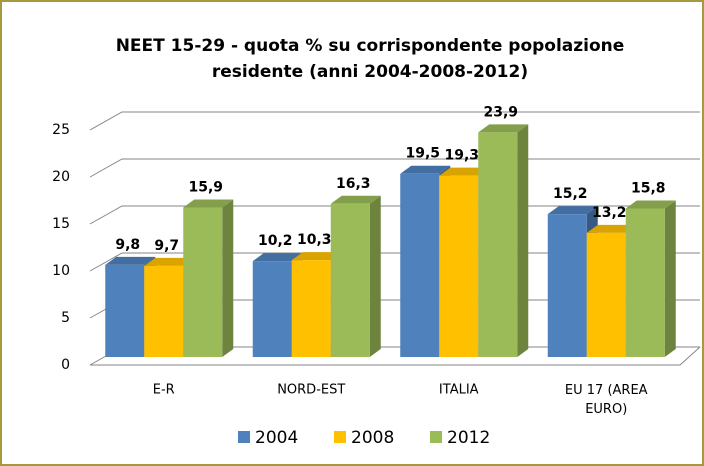 Image resolution: width=704 pixels, height=466 pixels. I want to click on x-tick-label: NORD-EST, so click(311, 390).